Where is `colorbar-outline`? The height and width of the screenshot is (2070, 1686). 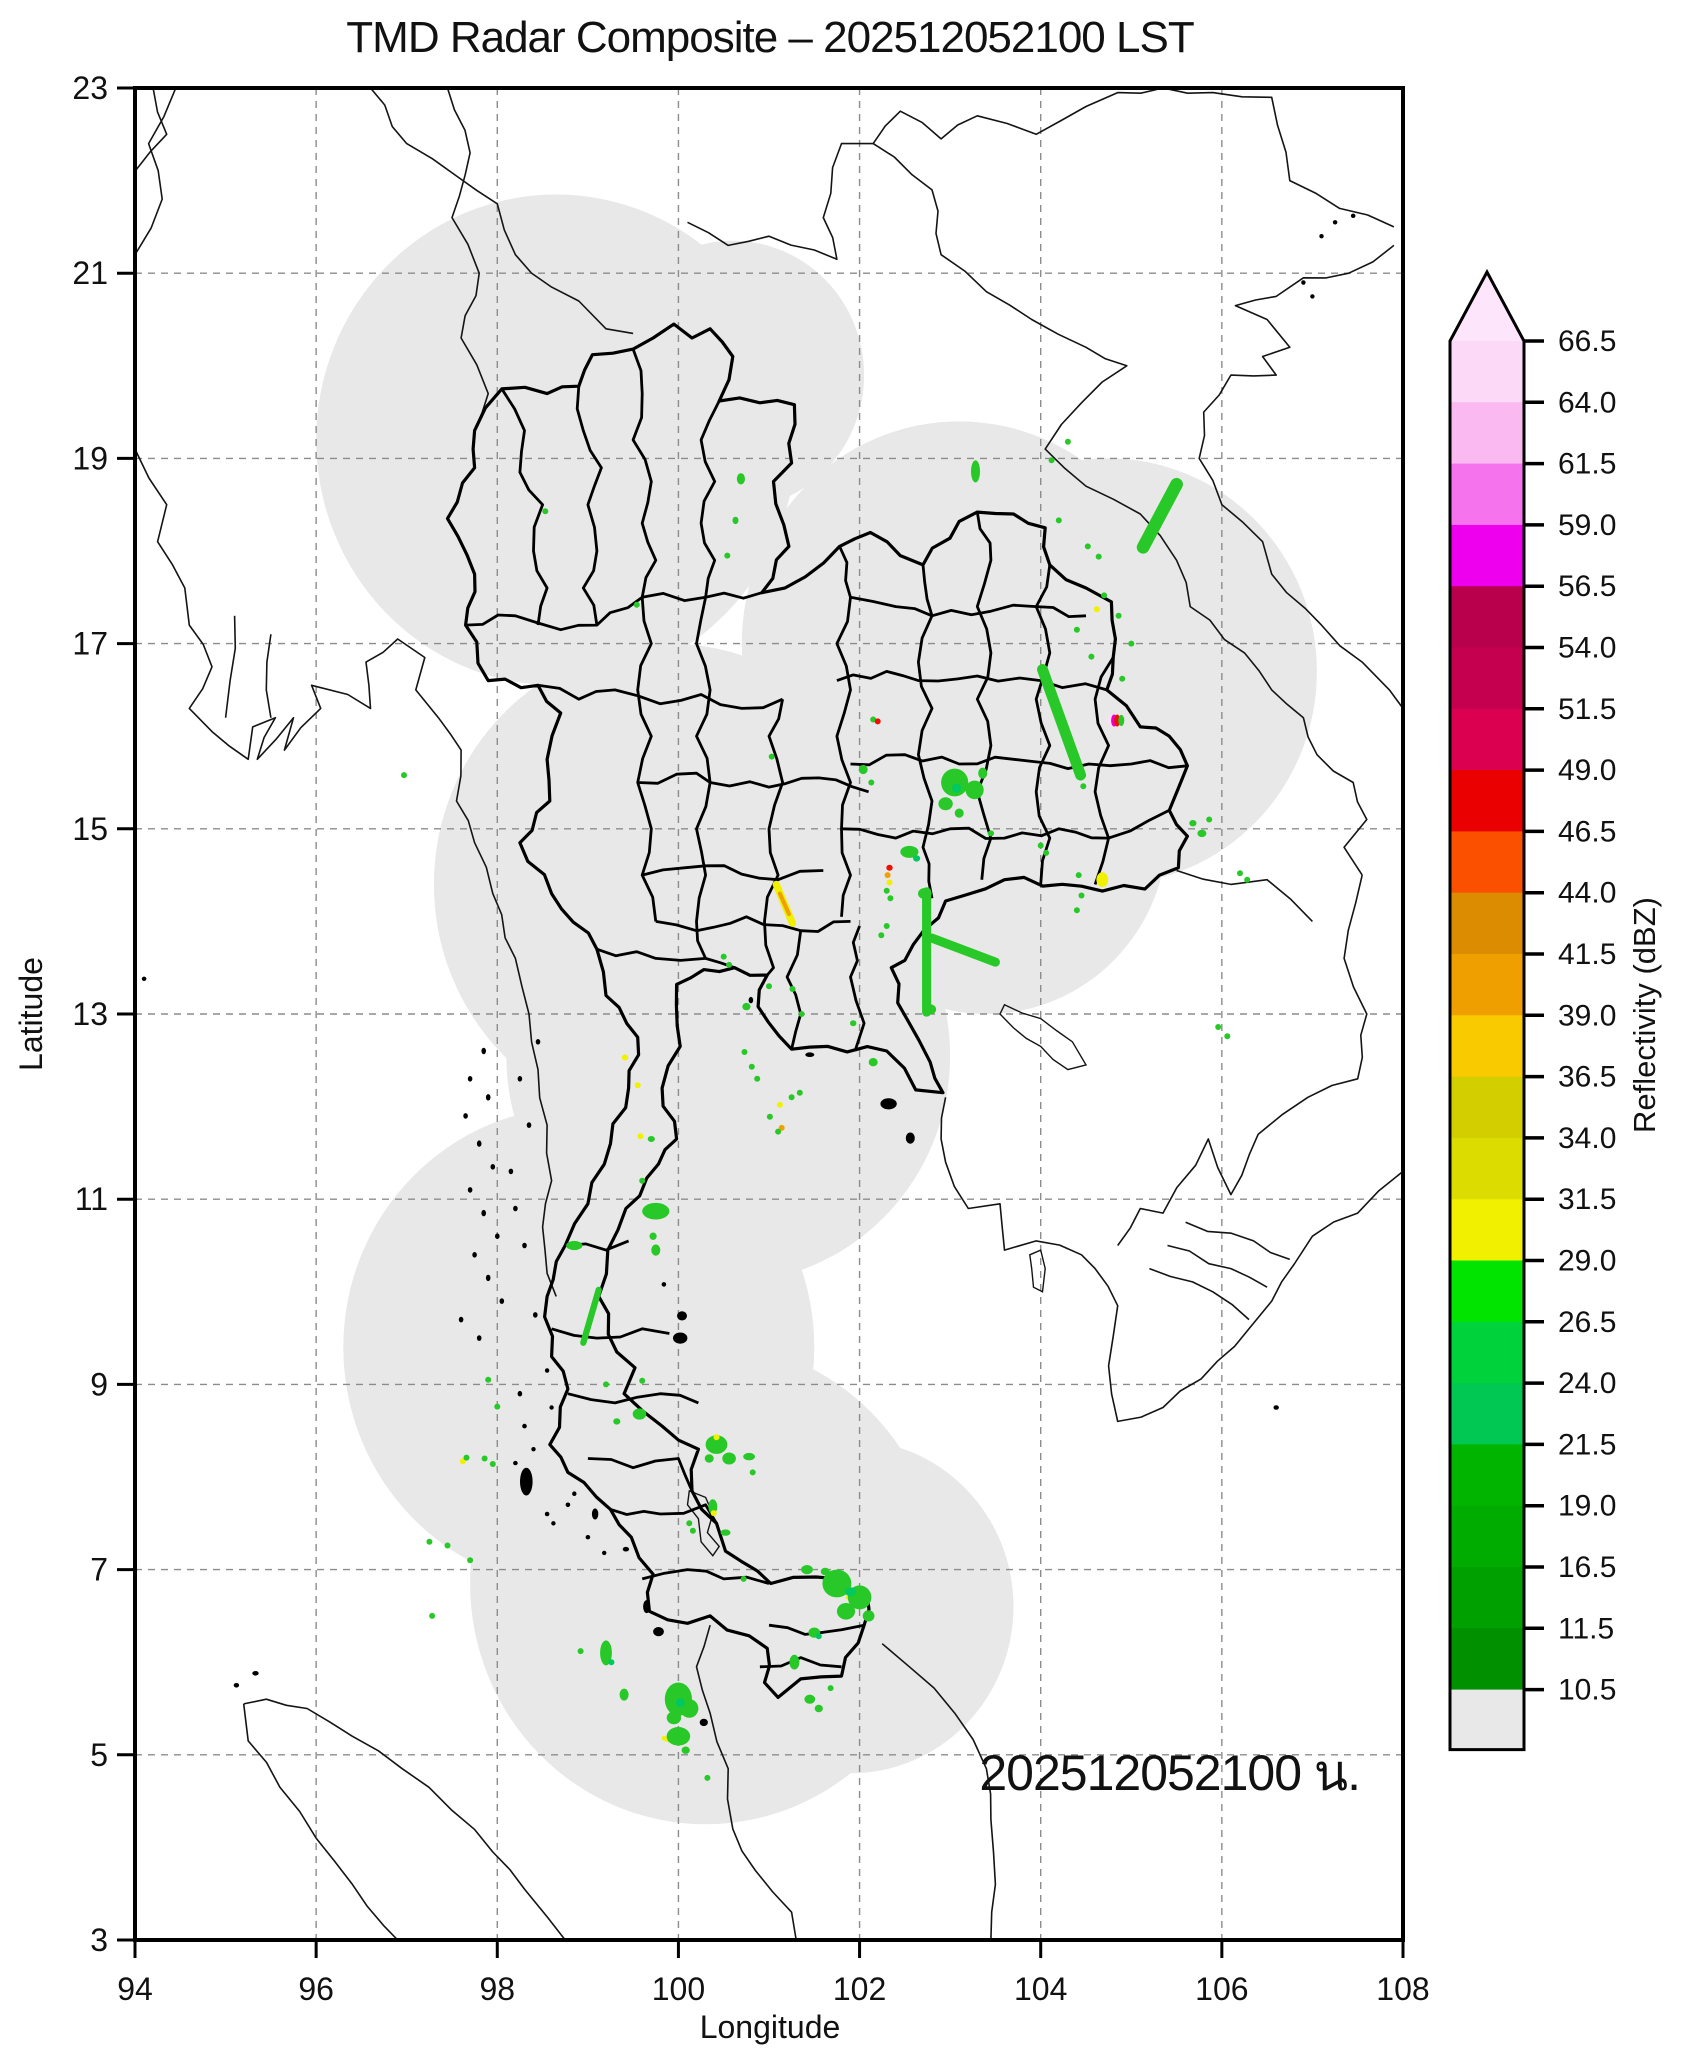
colorbar-outline is located at coordinates (1487, 1010).